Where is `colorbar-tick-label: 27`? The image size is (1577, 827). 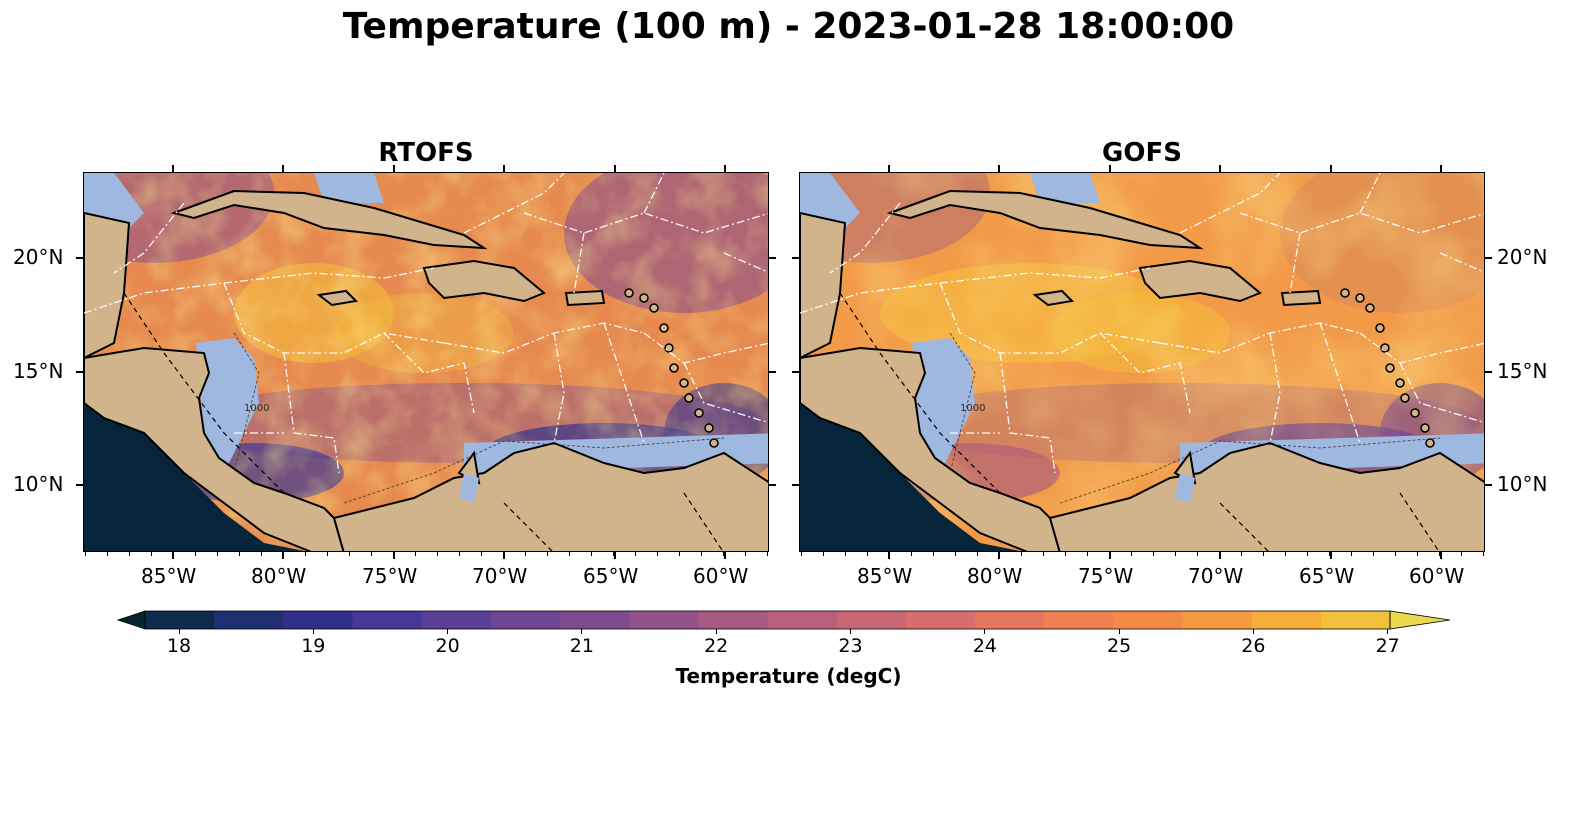
colorbar-tick-label: 27 is located at coordinates (1387, 646).